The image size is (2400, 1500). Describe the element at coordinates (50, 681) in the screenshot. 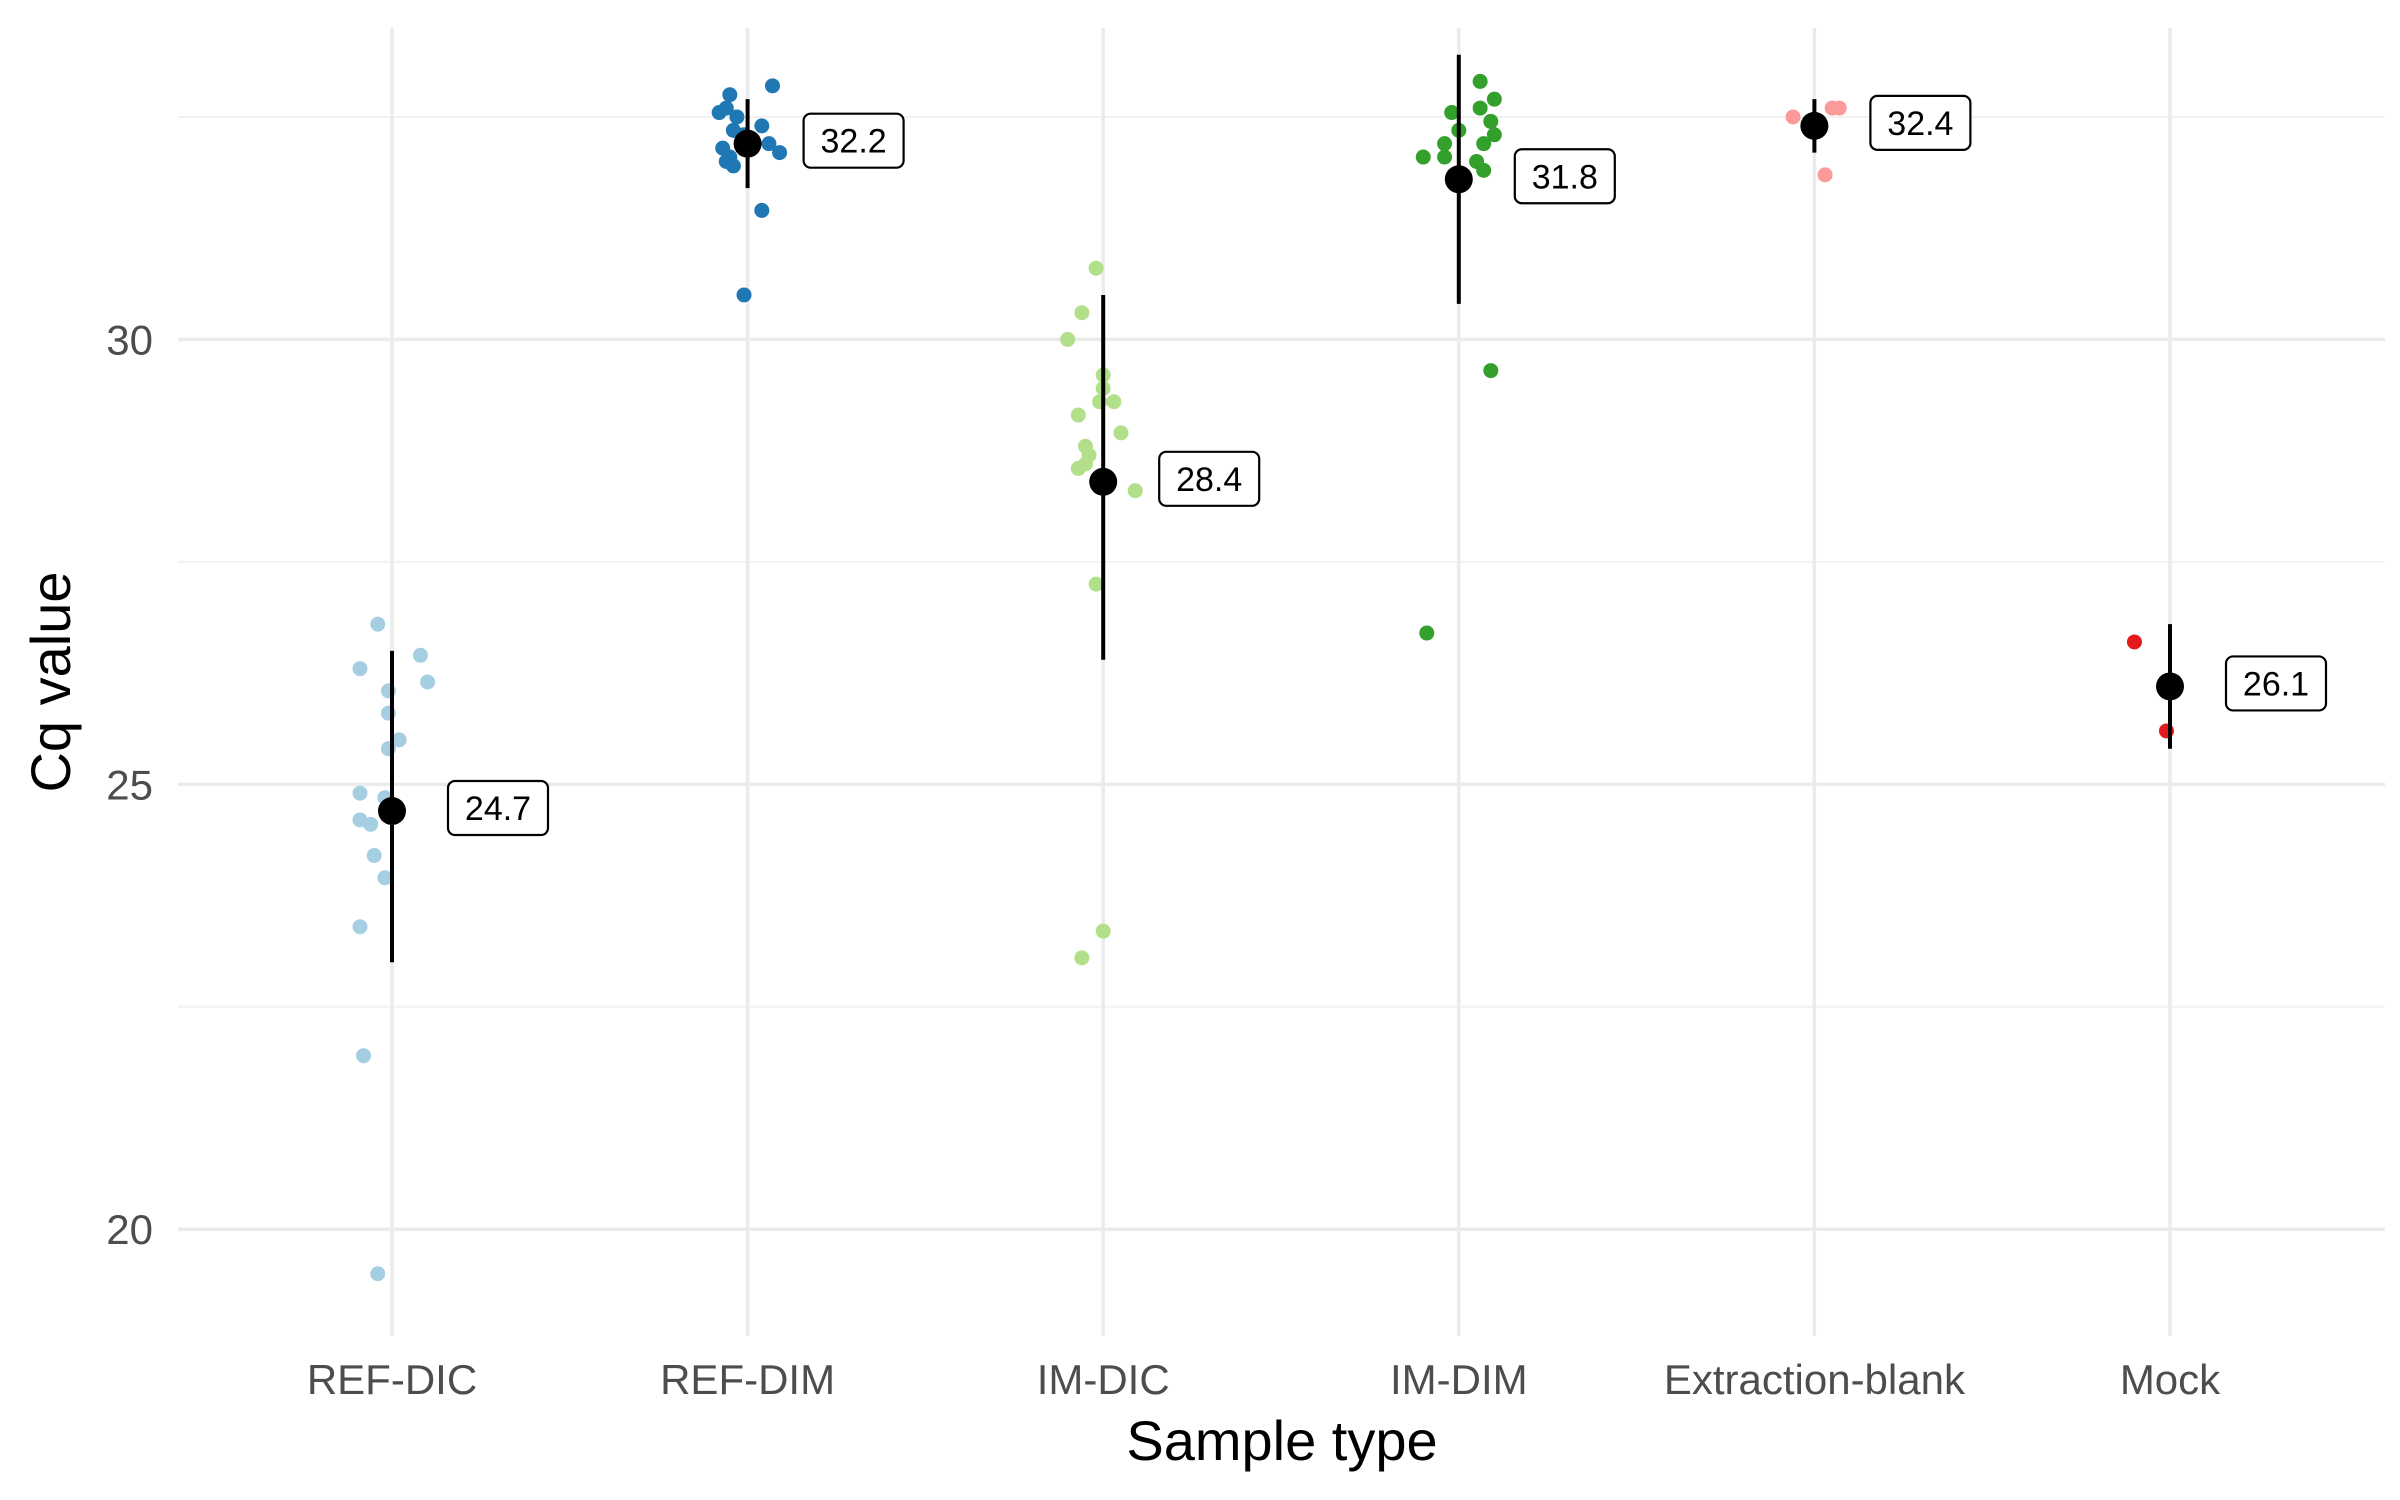

I see `y-axis-title: Cq value` at that location.